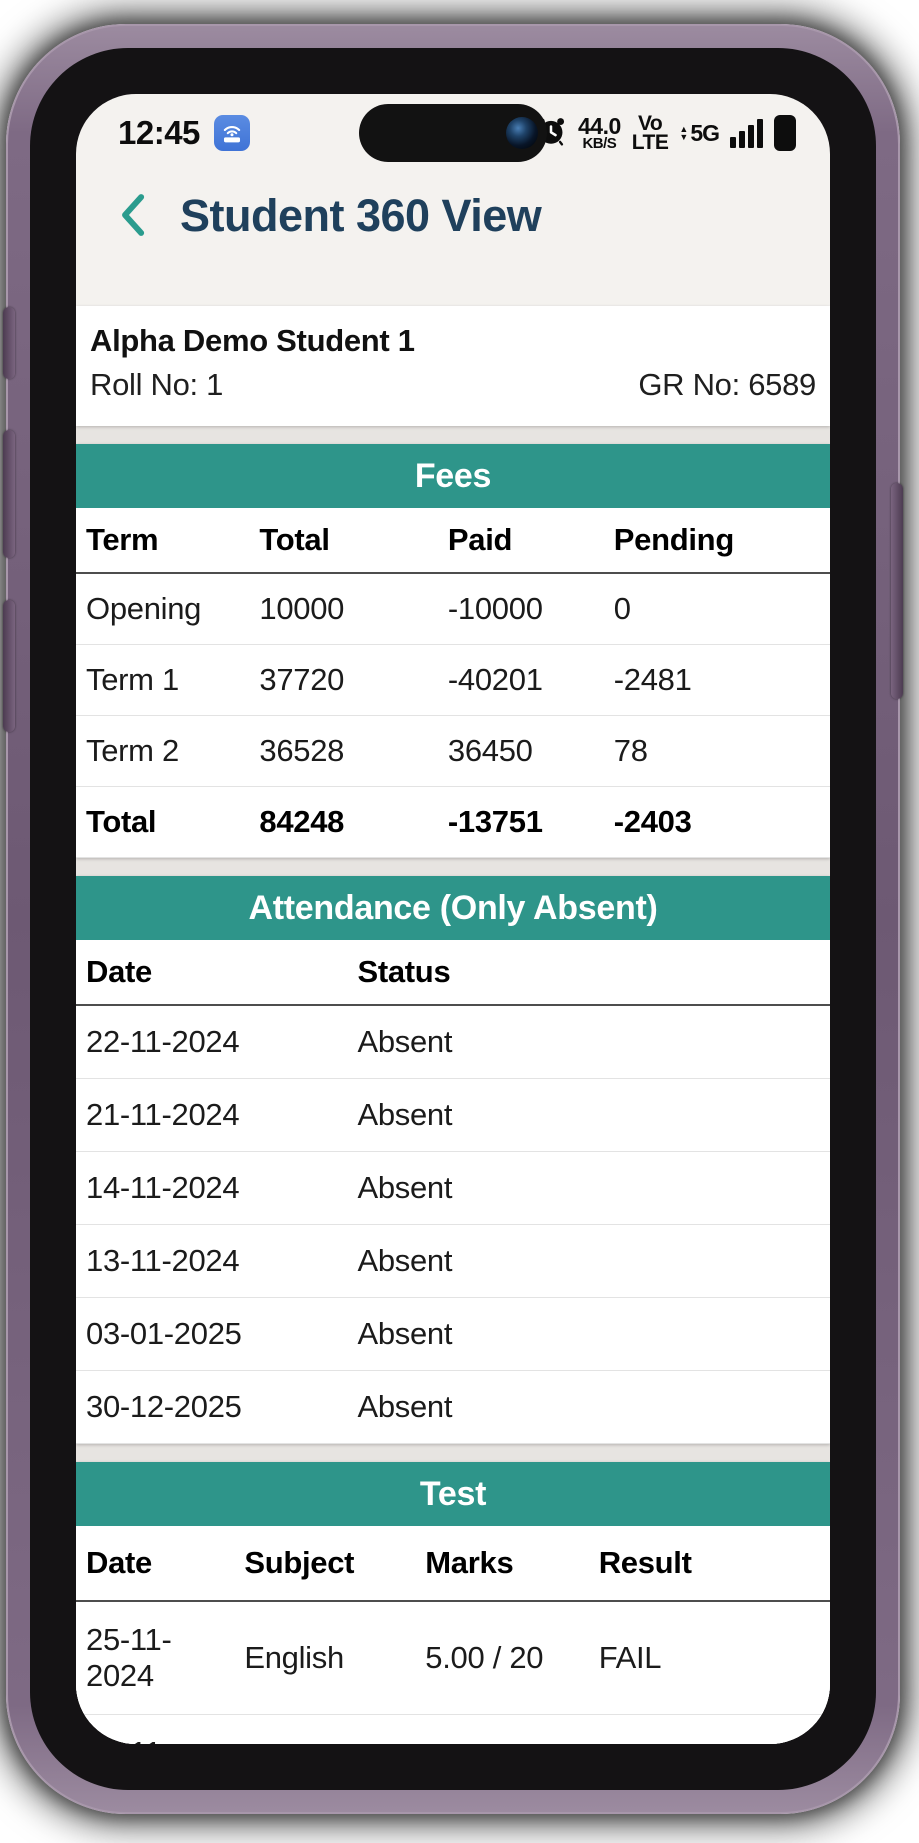 The image size is (919, 1843). What do you see at coordinates (231, 133) in the screenshot?
I see `hotspot-notification-icon` at bounding box center [231, 133].